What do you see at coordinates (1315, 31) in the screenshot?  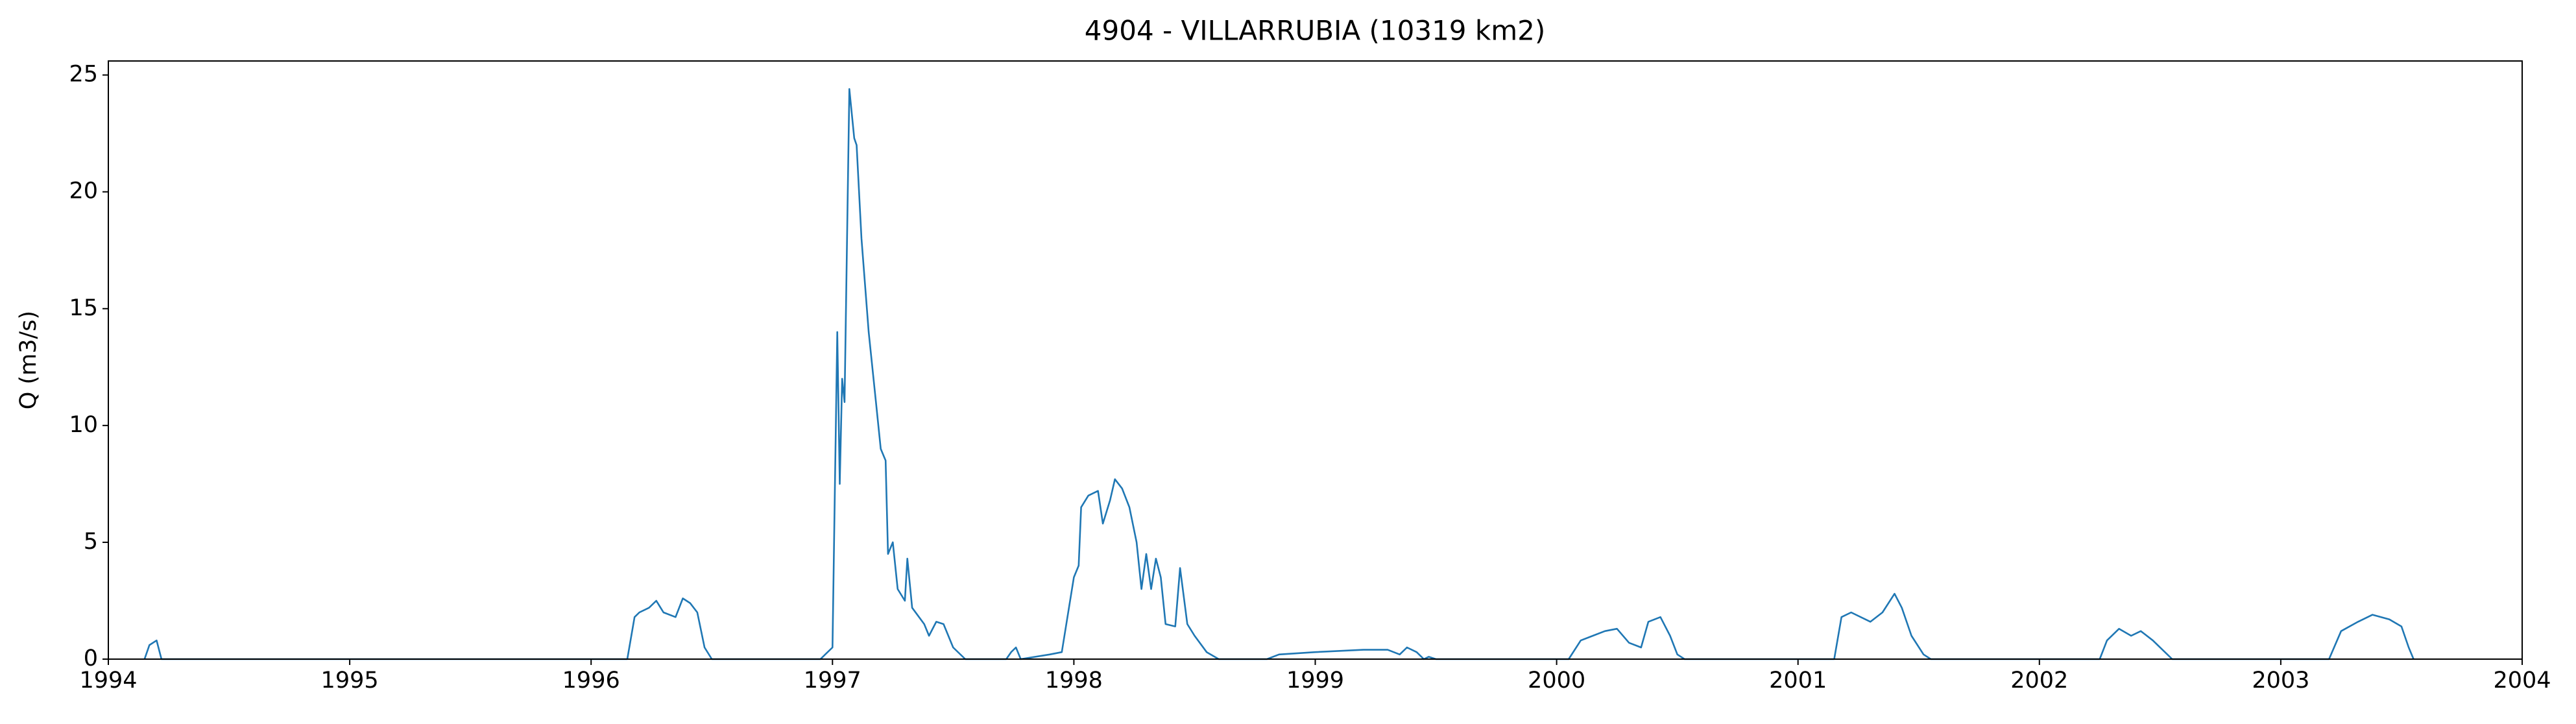 I see `chart-title: 4904 - VILLARRUBIA (10319 km2)` at bounding box center [1315, 31].